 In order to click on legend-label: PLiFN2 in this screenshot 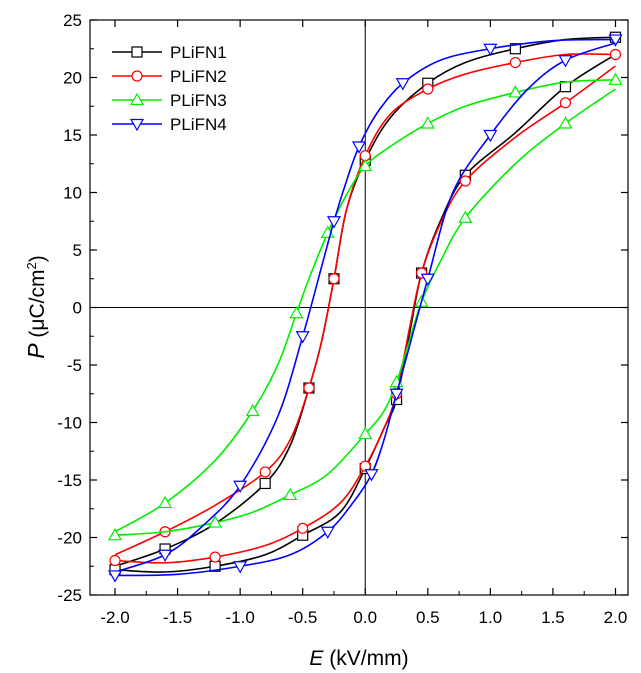, I will do `click(198, 76)`.